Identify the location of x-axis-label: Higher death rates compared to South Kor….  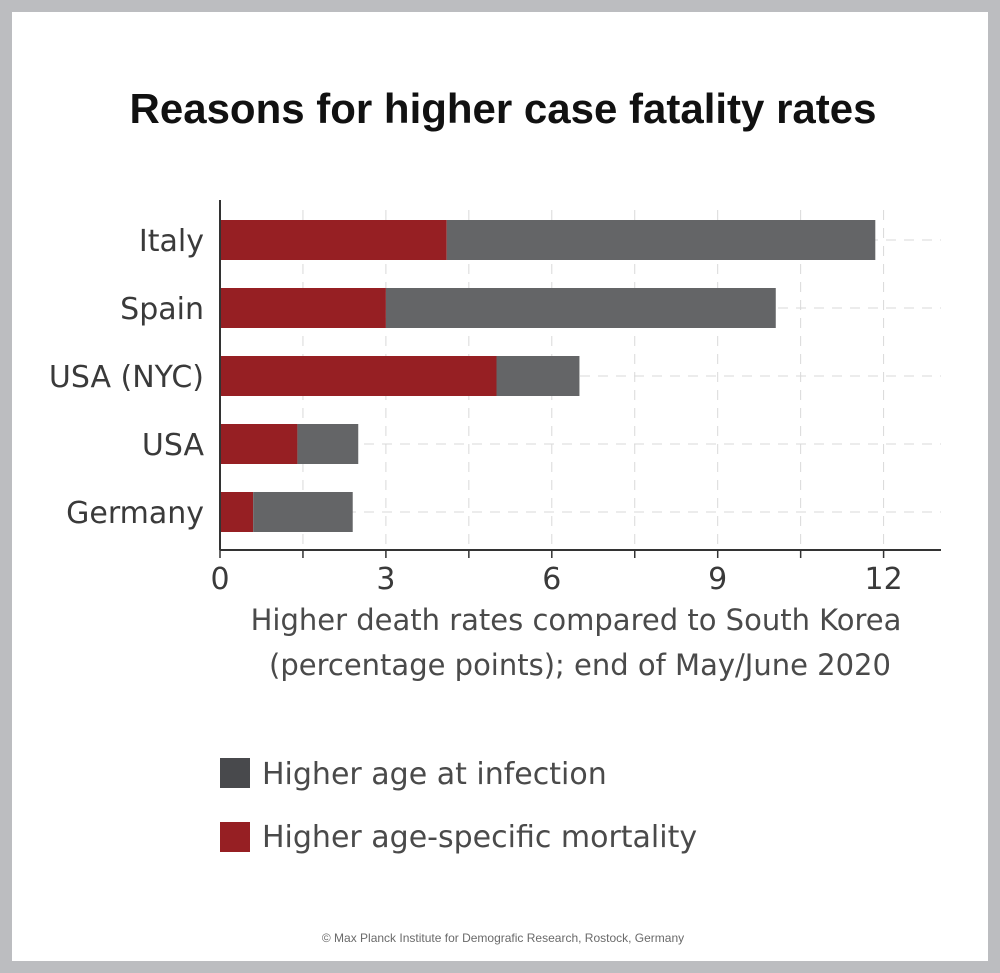
(576, 620).